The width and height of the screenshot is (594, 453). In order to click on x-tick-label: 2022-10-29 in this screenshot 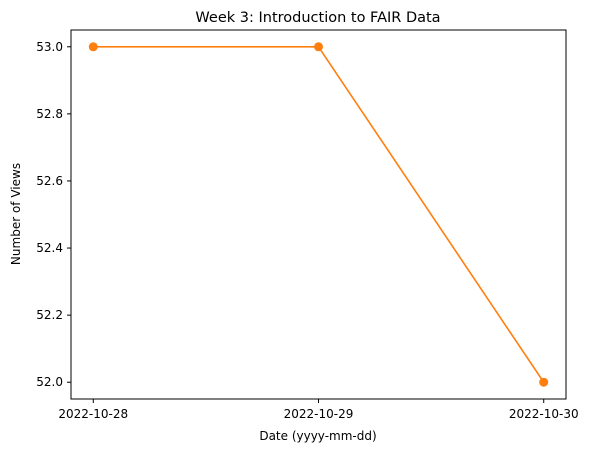, I will do `click(319, 414)`.